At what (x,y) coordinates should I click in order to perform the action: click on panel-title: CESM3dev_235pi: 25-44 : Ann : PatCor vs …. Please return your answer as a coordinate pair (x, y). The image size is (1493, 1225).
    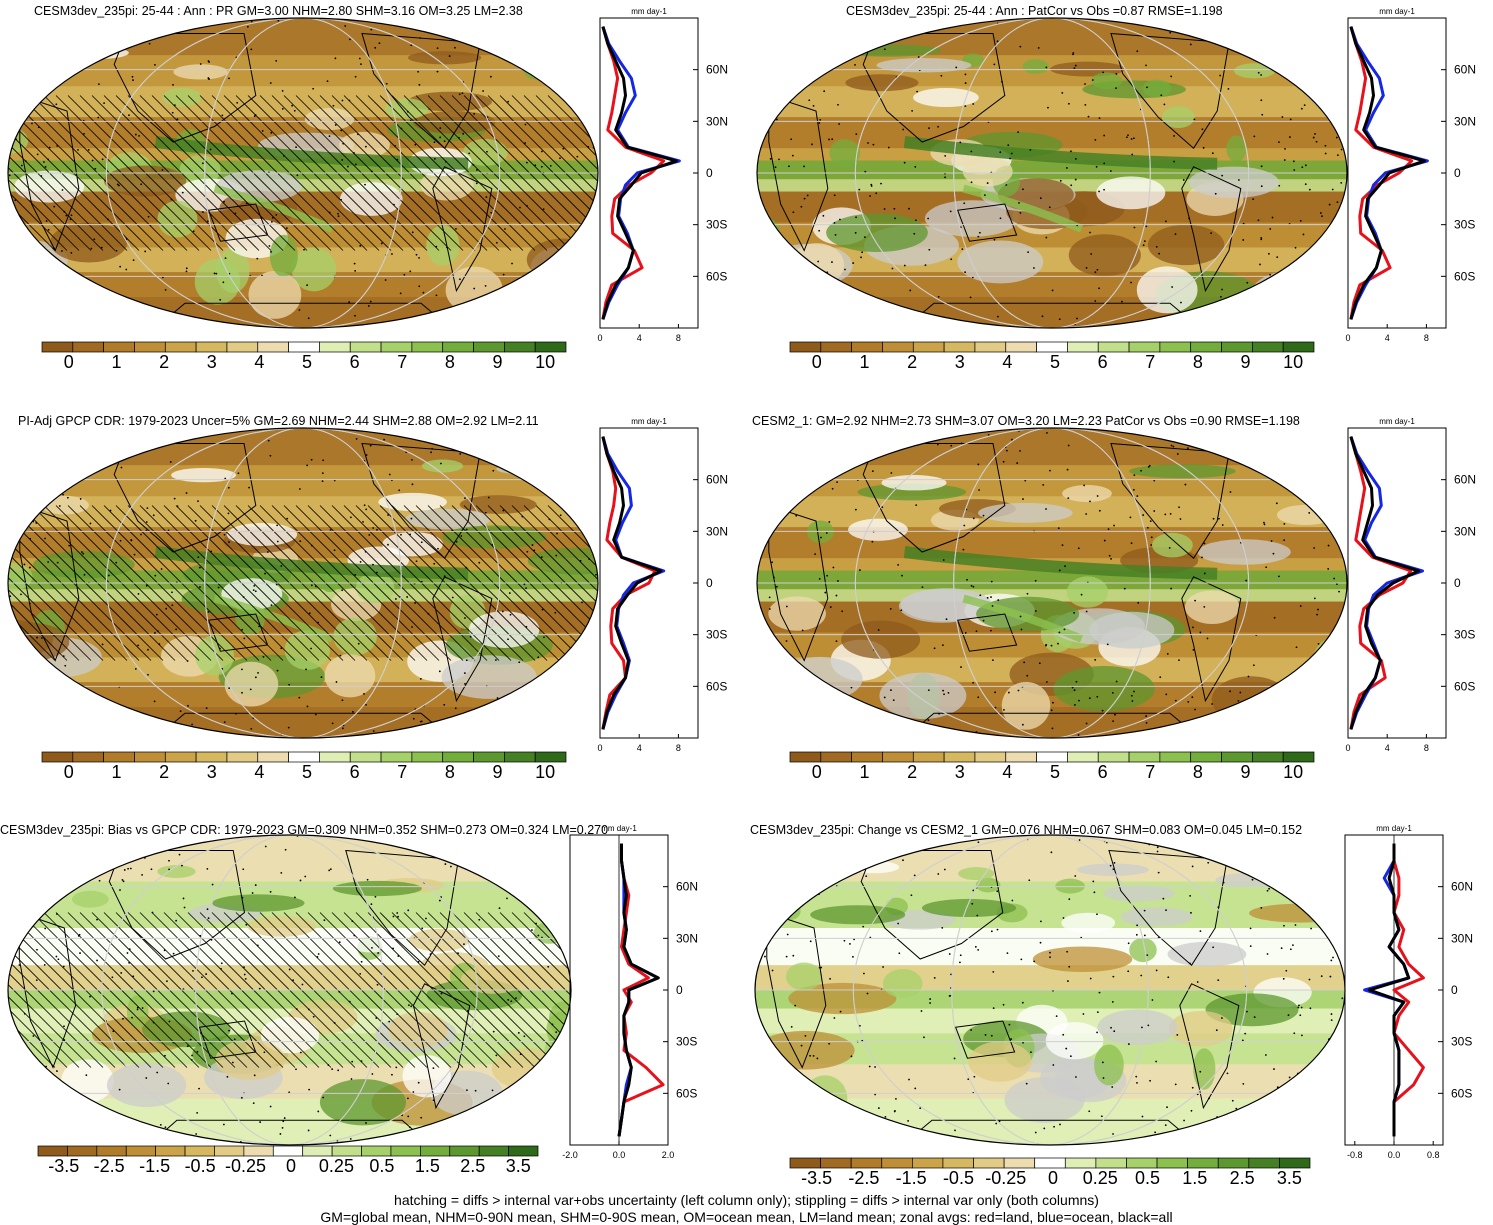
    Looking at the image, I should click on (1034, 11).